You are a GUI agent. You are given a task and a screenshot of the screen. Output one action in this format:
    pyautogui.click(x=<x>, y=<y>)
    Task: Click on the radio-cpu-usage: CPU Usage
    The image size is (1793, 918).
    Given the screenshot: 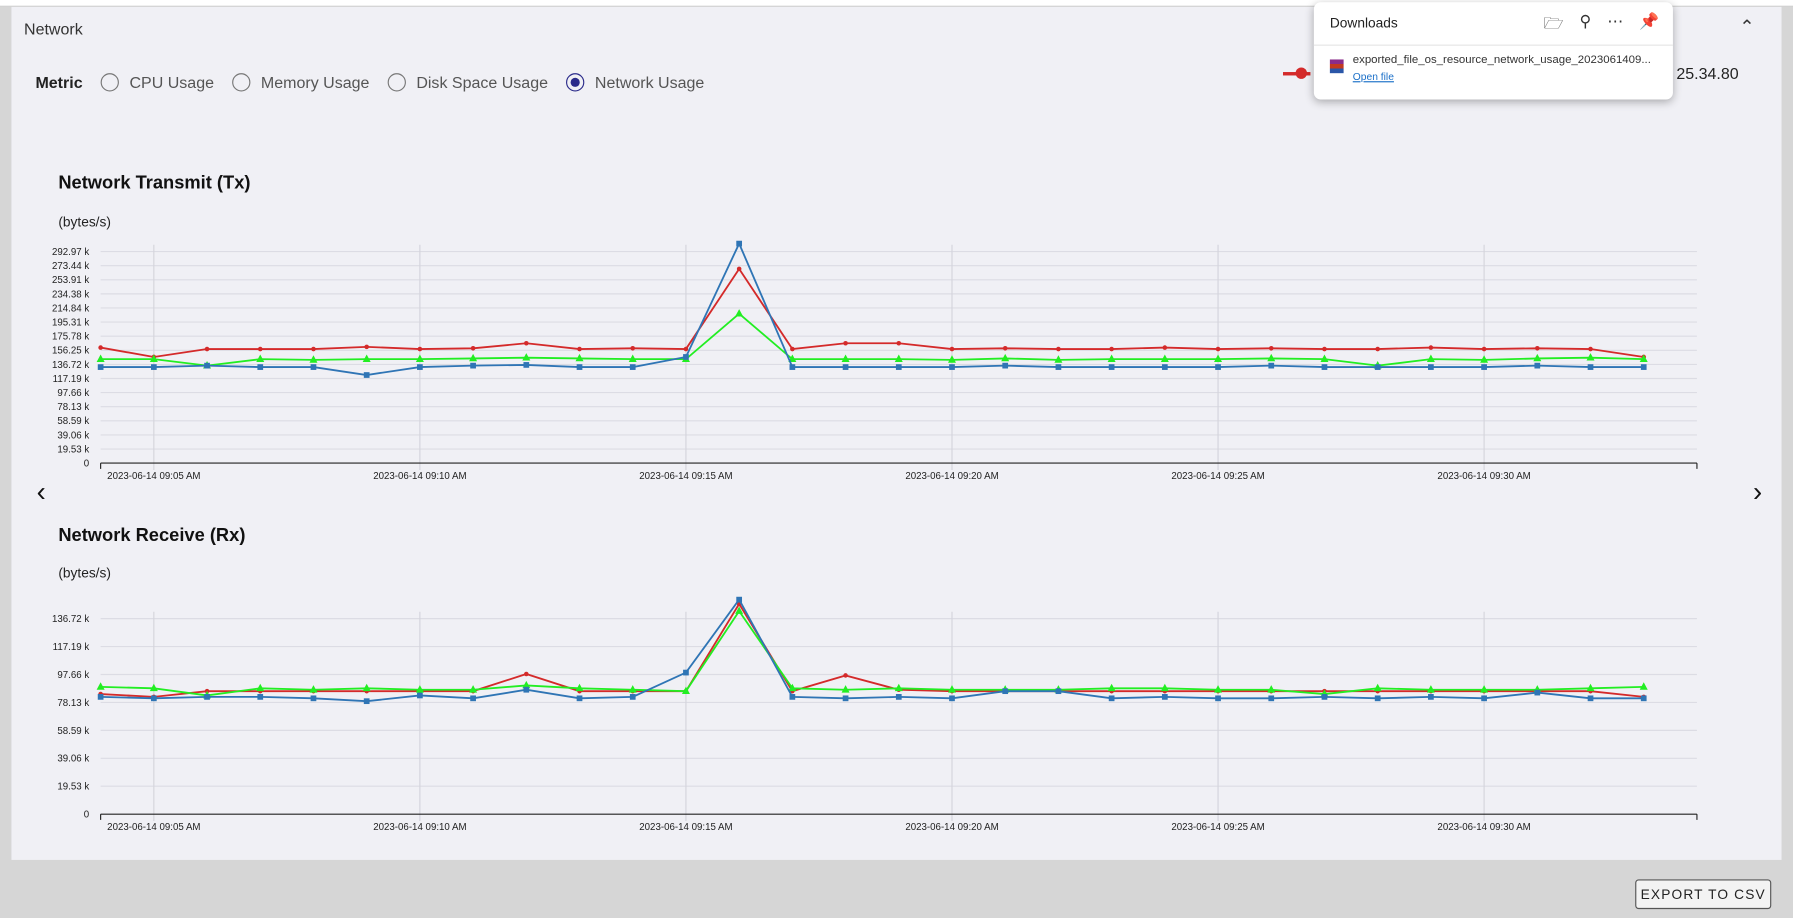 What is the action you would take?
    pyautogui.click(x=157, y=82)
    